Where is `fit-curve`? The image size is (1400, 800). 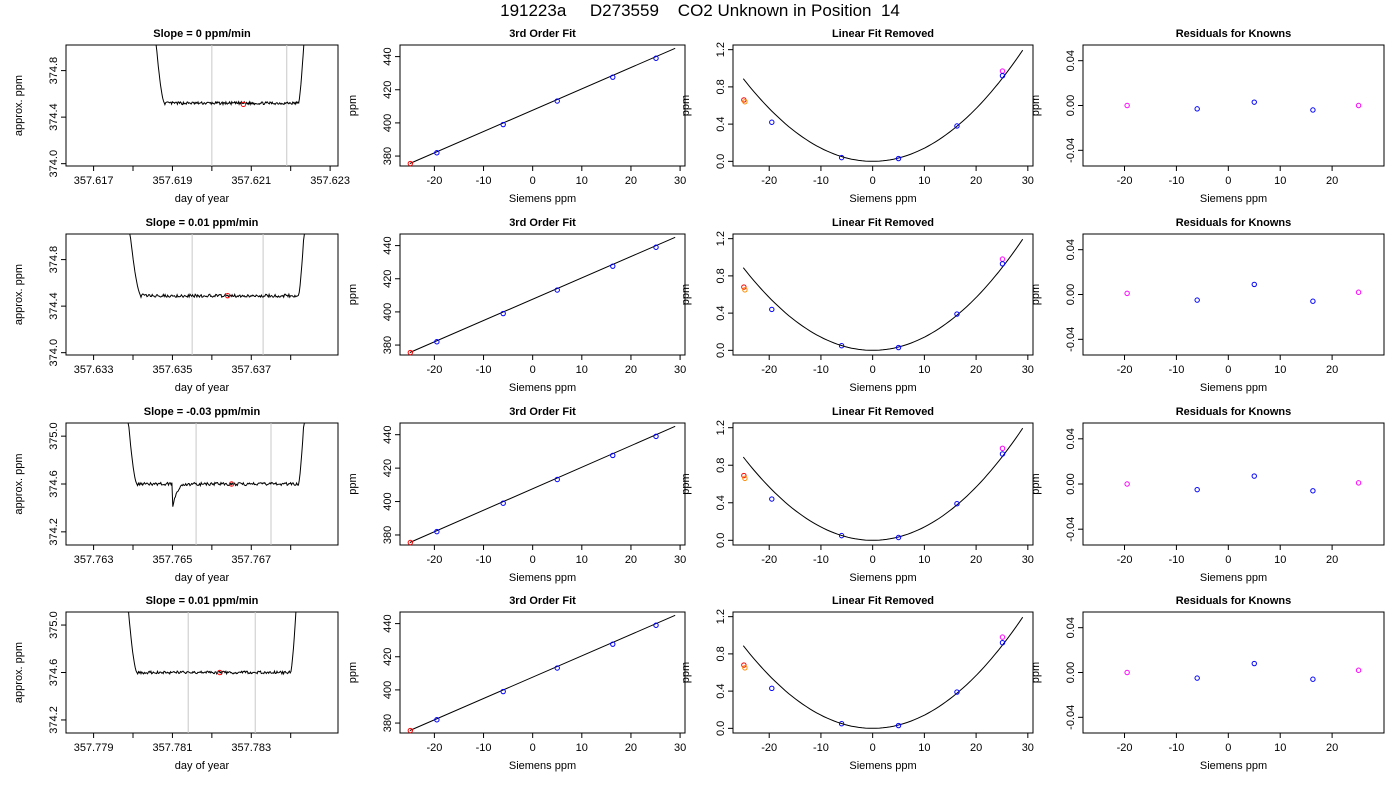 fit-curve is located at coordinates (883, 105).